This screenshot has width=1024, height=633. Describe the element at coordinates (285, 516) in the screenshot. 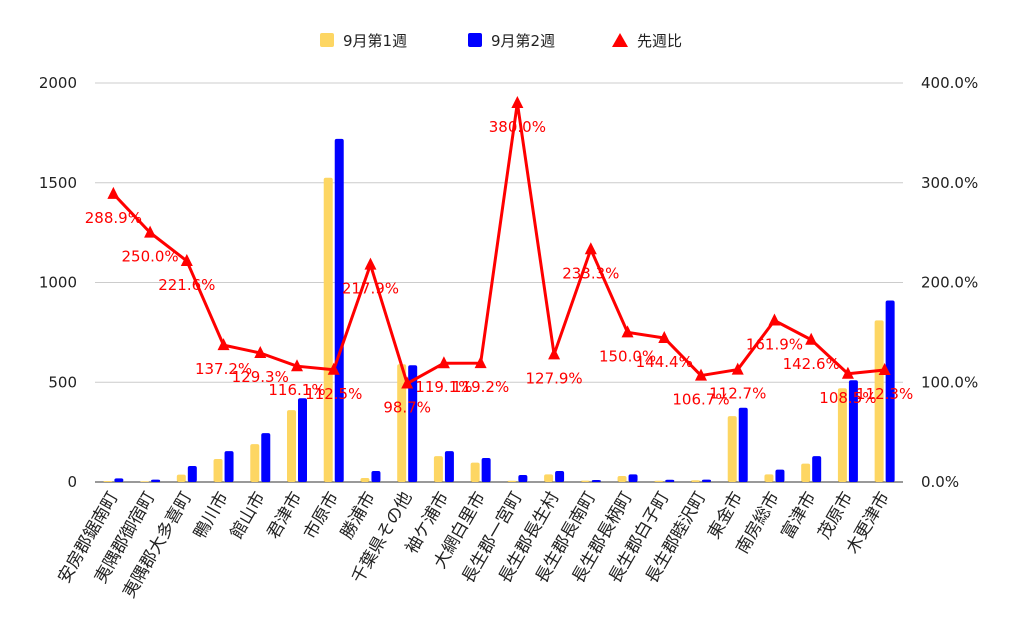

I see `x-tick-label: 君津市` at that location.